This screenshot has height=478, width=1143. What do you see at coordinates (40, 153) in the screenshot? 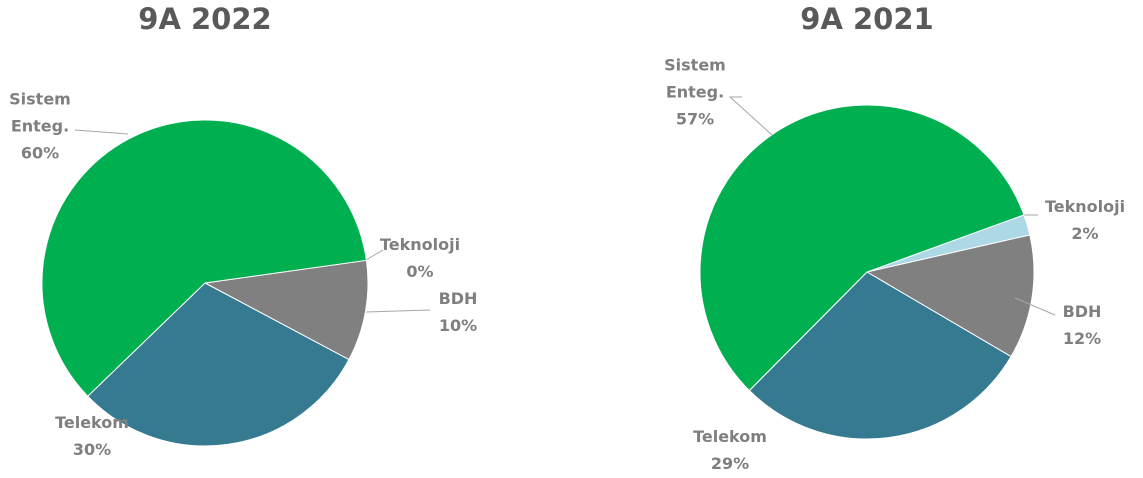
I see `value-label: 60%` at bounding box center [40, 153].